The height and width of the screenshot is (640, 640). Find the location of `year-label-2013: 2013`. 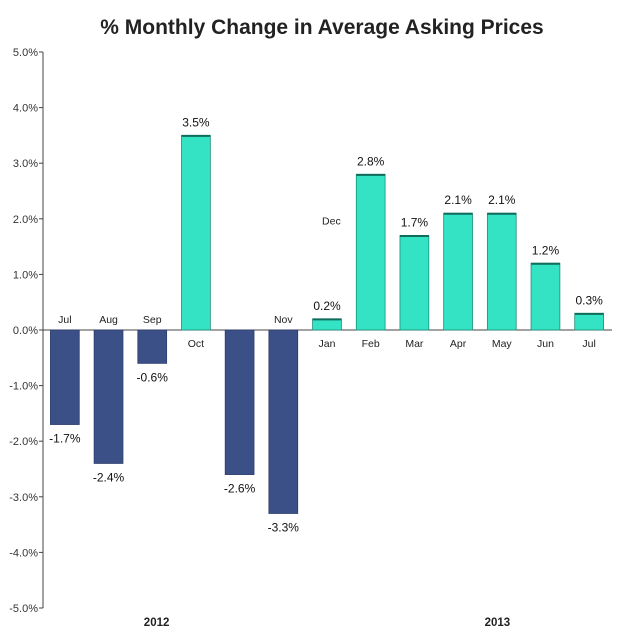

year-label-2013: 2013 is located at coordinates (498, 623).